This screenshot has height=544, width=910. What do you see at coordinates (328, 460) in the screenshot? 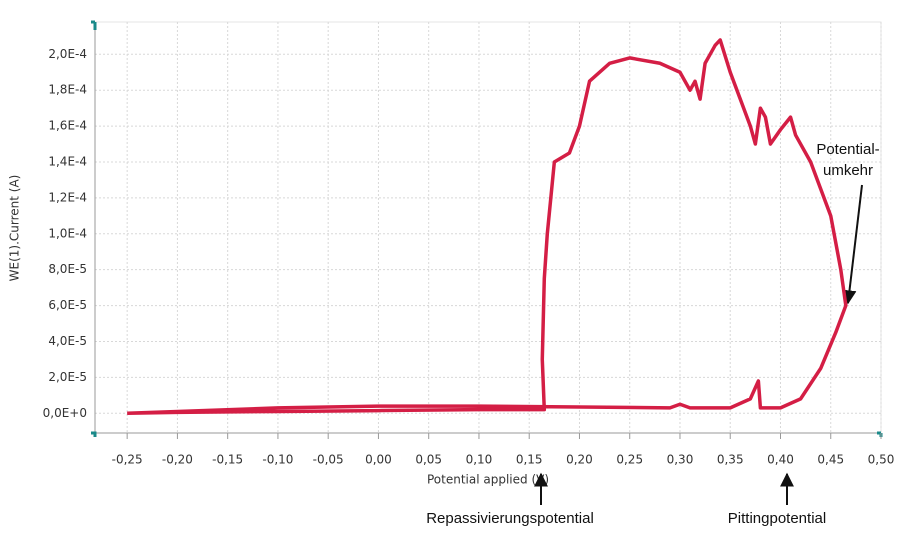
I see `x-tick-label: -0,05` at bounding box center [328, 460].